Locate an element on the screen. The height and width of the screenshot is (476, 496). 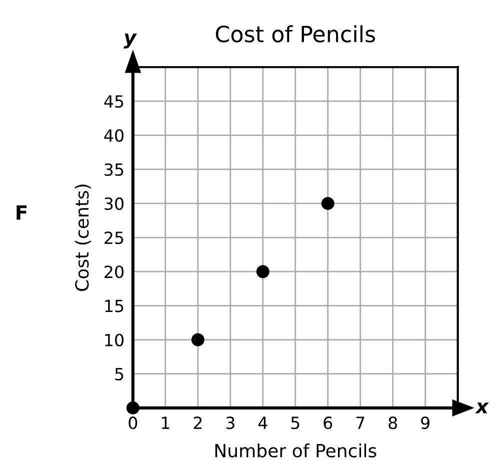
x-tick-label: 7 is located at coordinates (360, 422).